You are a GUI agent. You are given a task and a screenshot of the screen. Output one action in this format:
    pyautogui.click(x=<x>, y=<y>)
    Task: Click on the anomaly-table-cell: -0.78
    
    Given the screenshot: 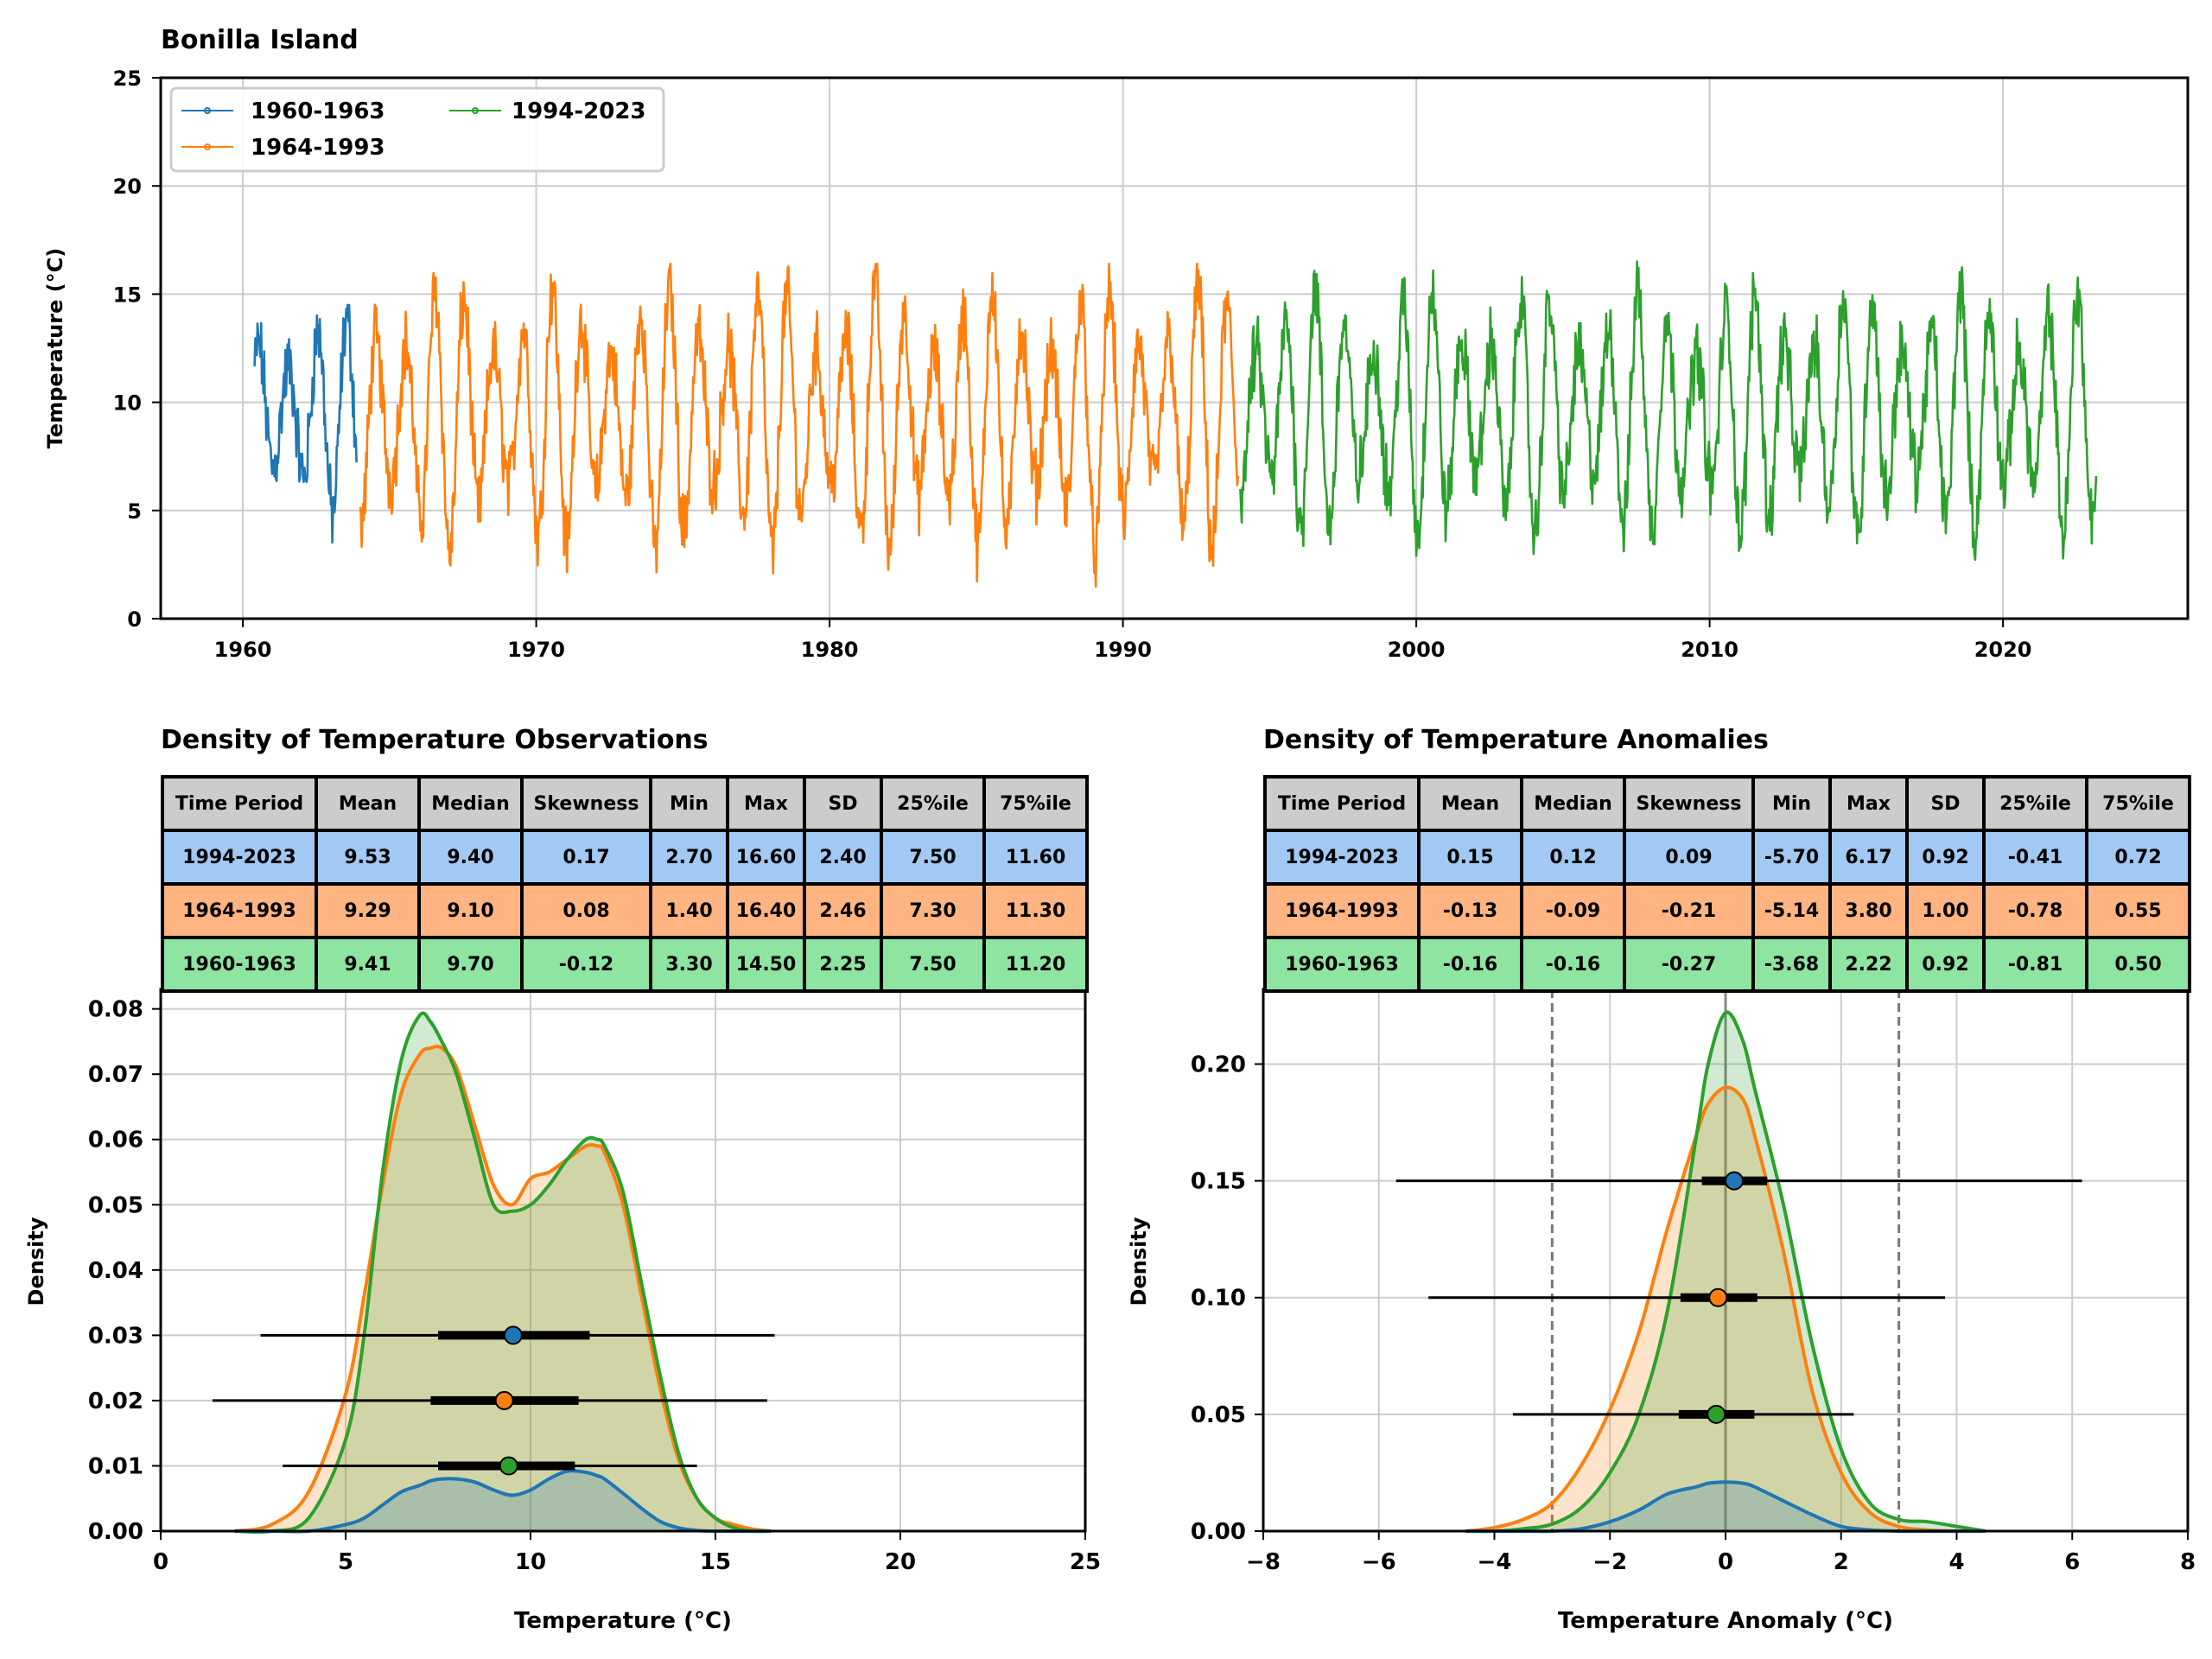 What is the action you would take?
    pyautogui.click(x=2035, y=910)
    